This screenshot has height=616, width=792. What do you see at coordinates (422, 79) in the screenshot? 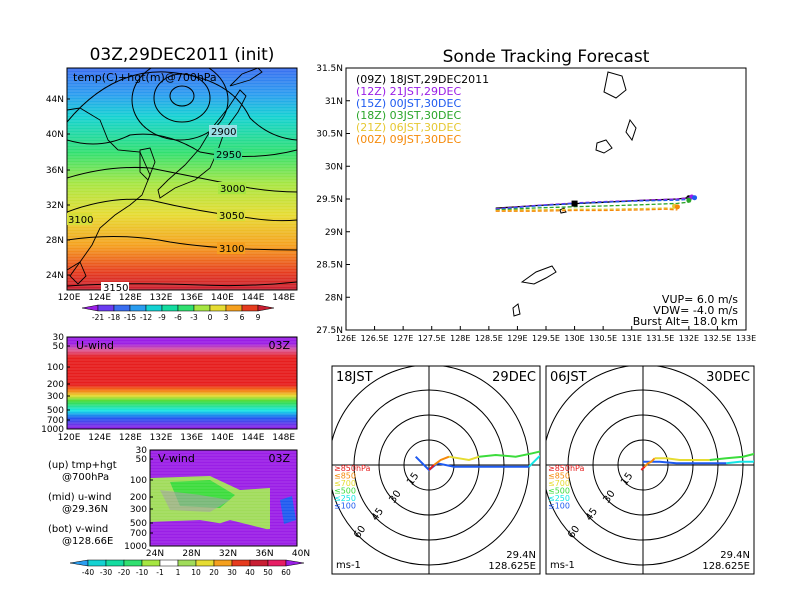
I see `track-legend-entry: (09Z) 18JST,29DEC2011` at bounding box center [422, 79].